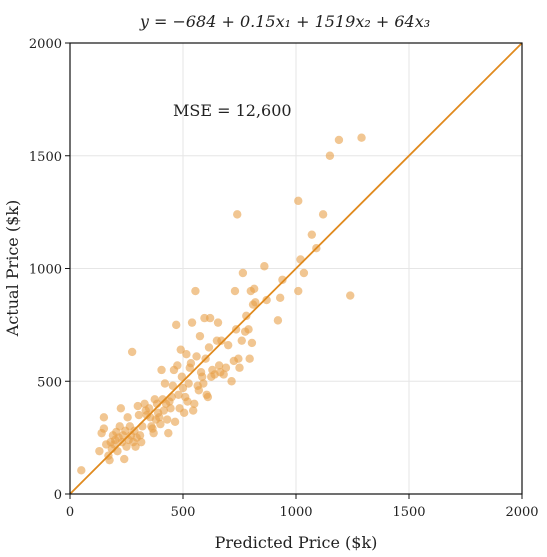 The image size is (547, 557). What do you see at coordinates (45, 44) in the screenshot?
I see `y-tick-label: 2000` at bounding box center [45, 44].